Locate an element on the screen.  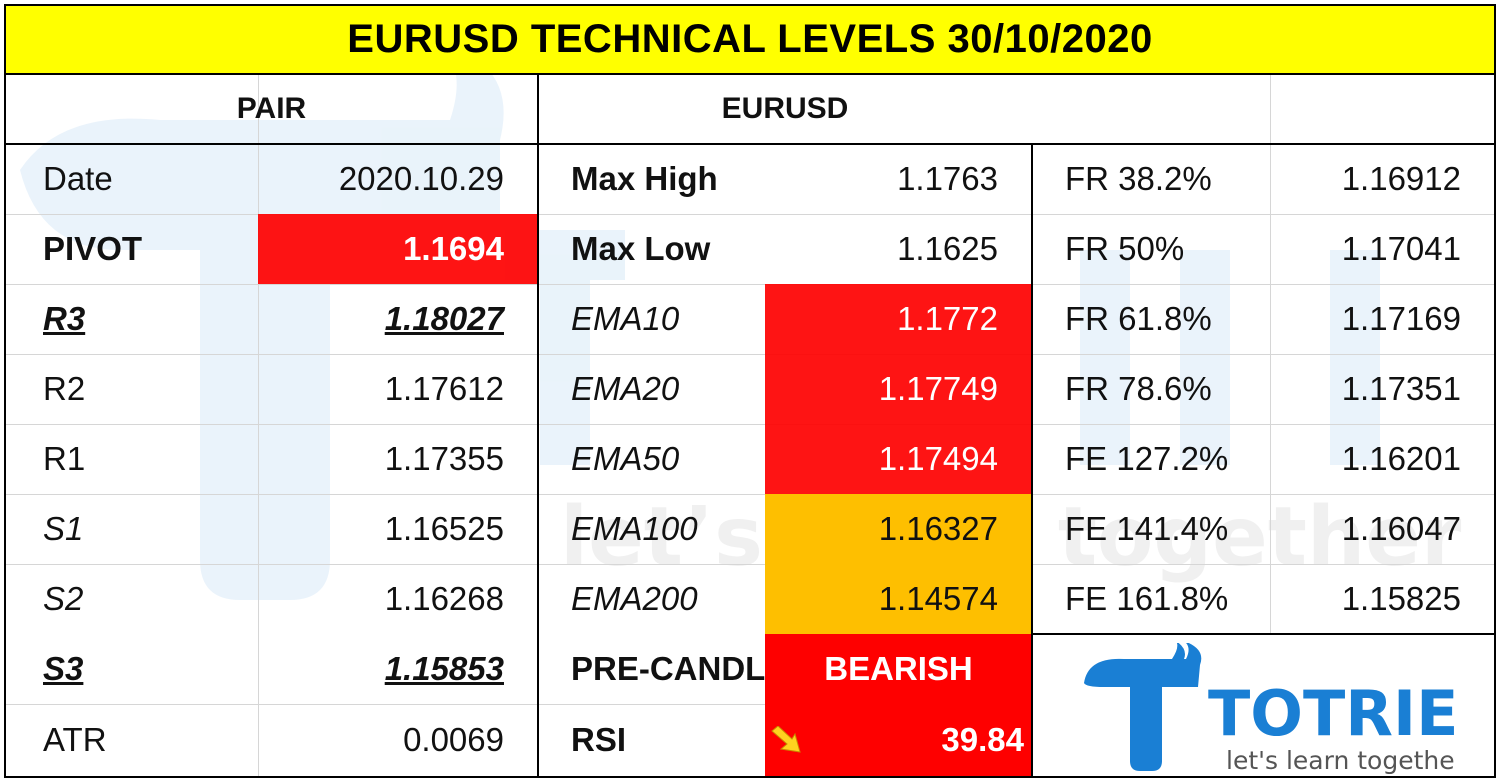
fib-label-5: FE 127.2% is located at coordinates (1147, 458).